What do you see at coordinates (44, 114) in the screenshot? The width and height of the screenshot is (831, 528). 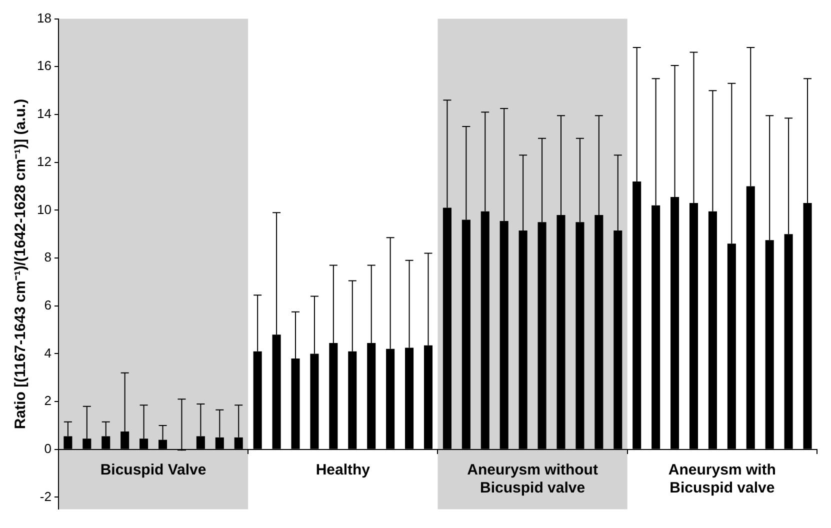 I see `y-tick-label: 14` at bounding box center [44, 114].